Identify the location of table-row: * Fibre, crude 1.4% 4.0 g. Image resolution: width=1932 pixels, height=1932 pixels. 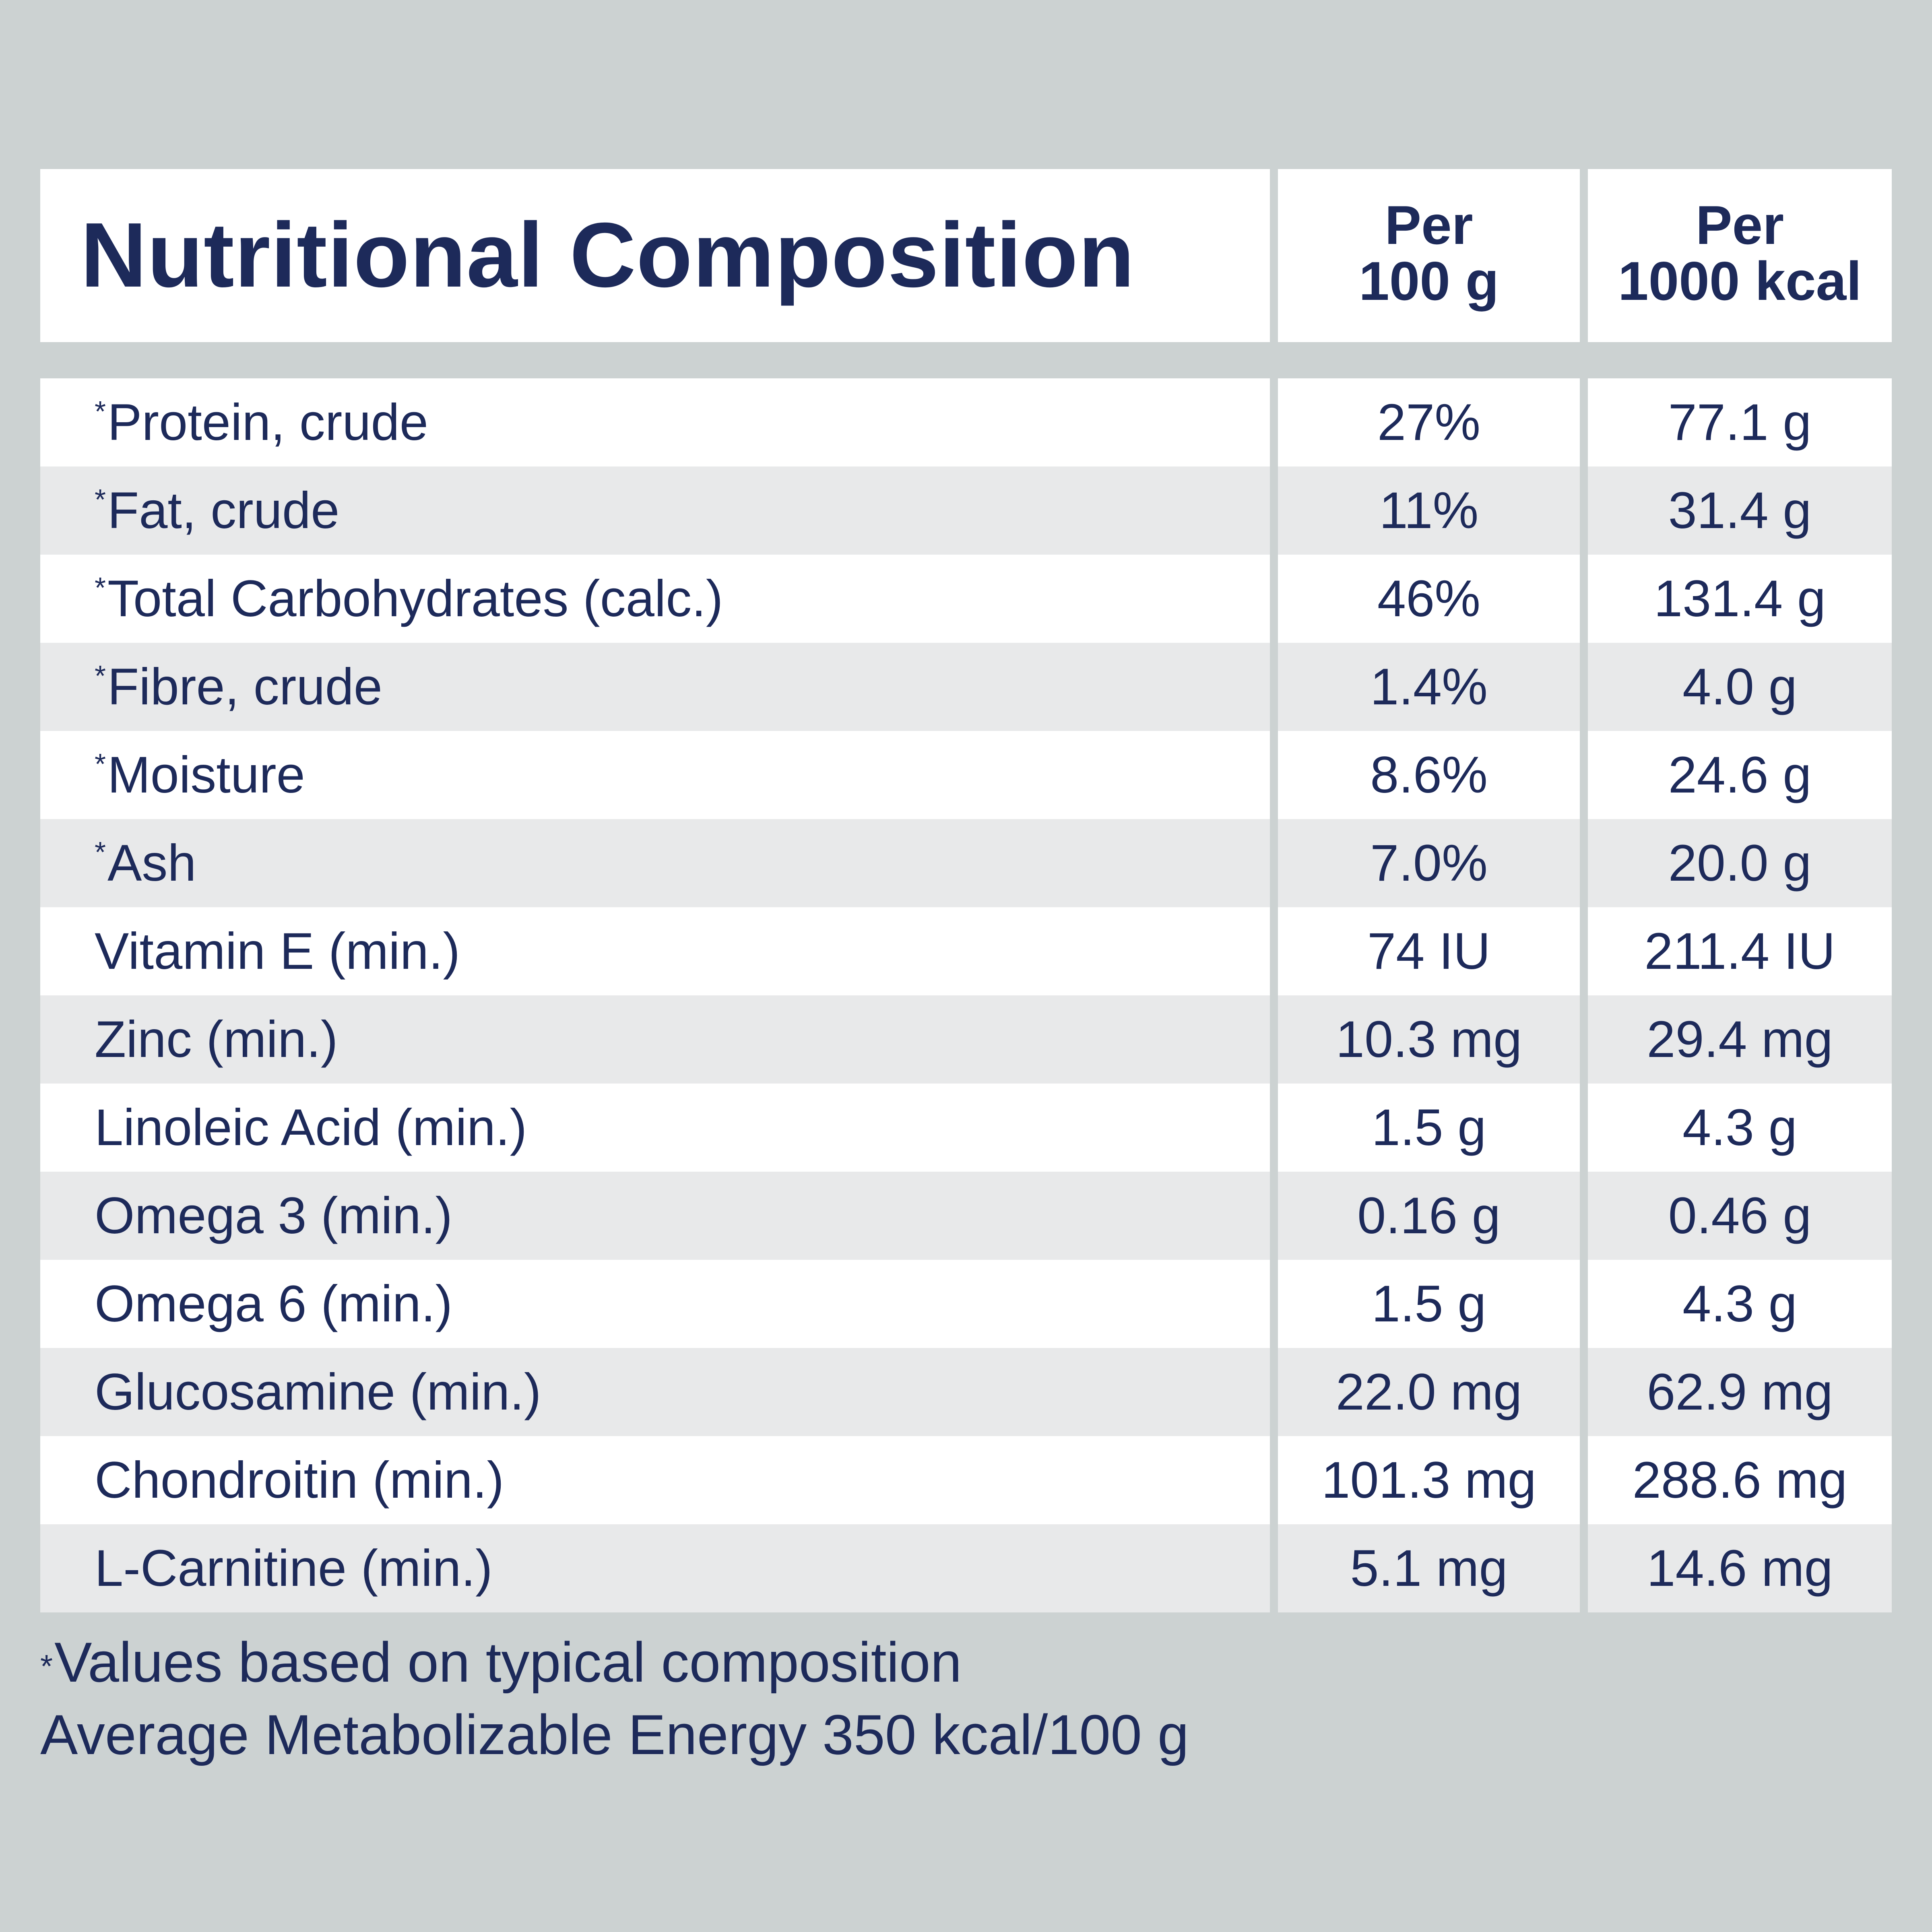
(966, 687).